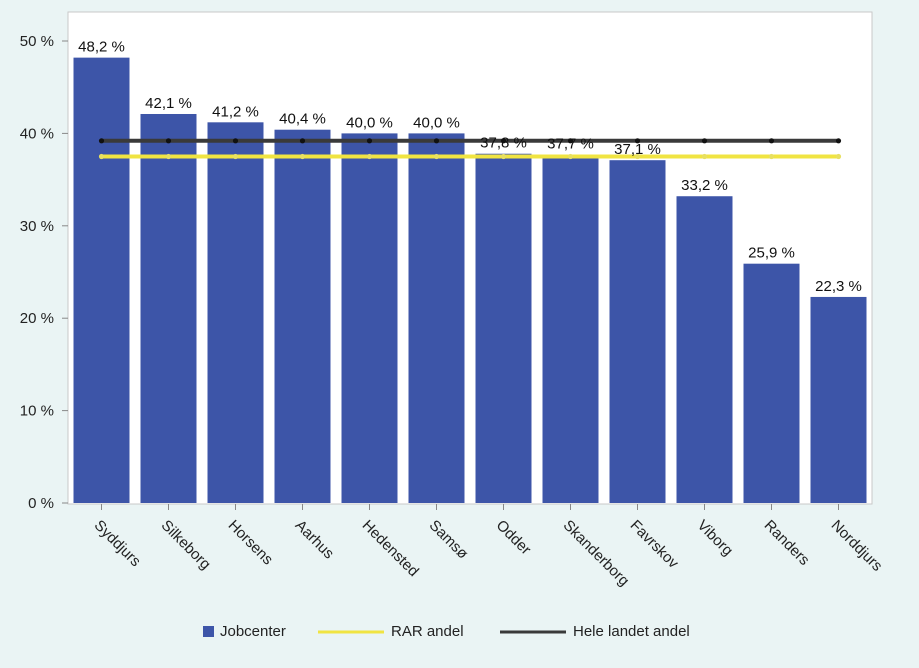  I want to click on data-label: 41,2 %, so click(235, 111).